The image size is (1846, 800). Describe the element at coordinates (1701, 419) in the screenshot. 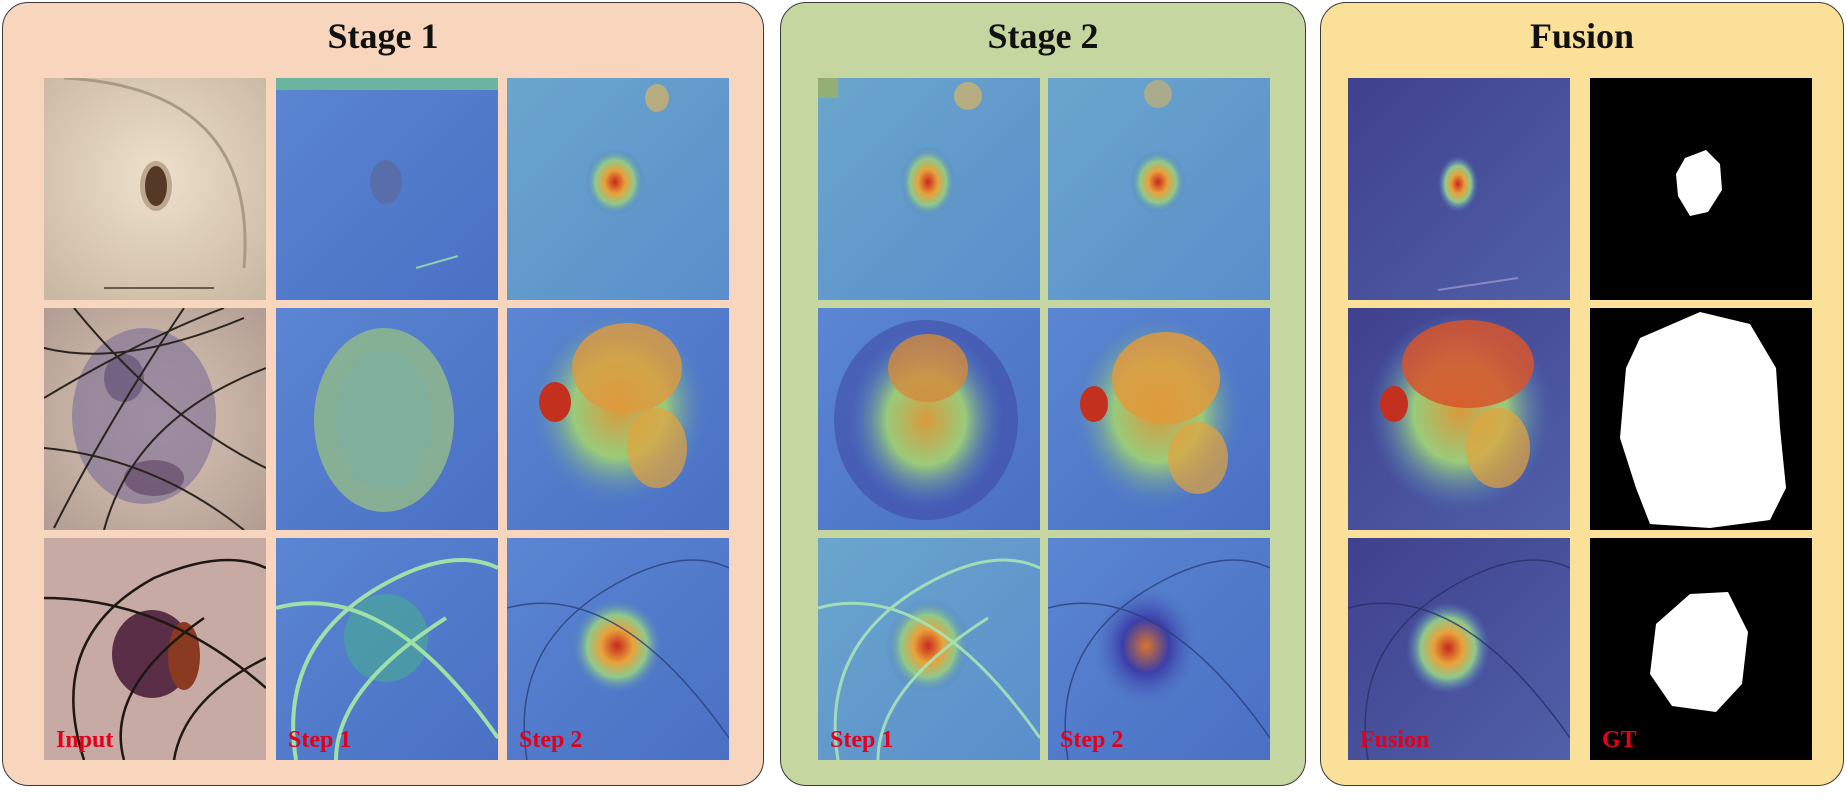

I see `gt-mask-row2` at that location.